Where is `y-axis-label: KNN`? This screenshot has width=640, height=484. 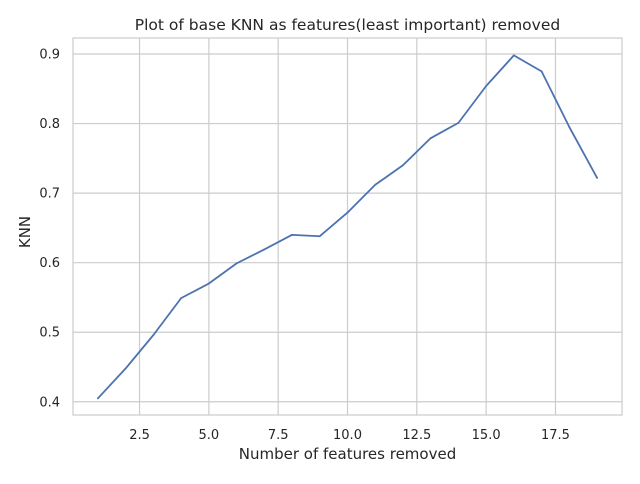 y-axis-label: KNN is located at coordinates (25, 232).